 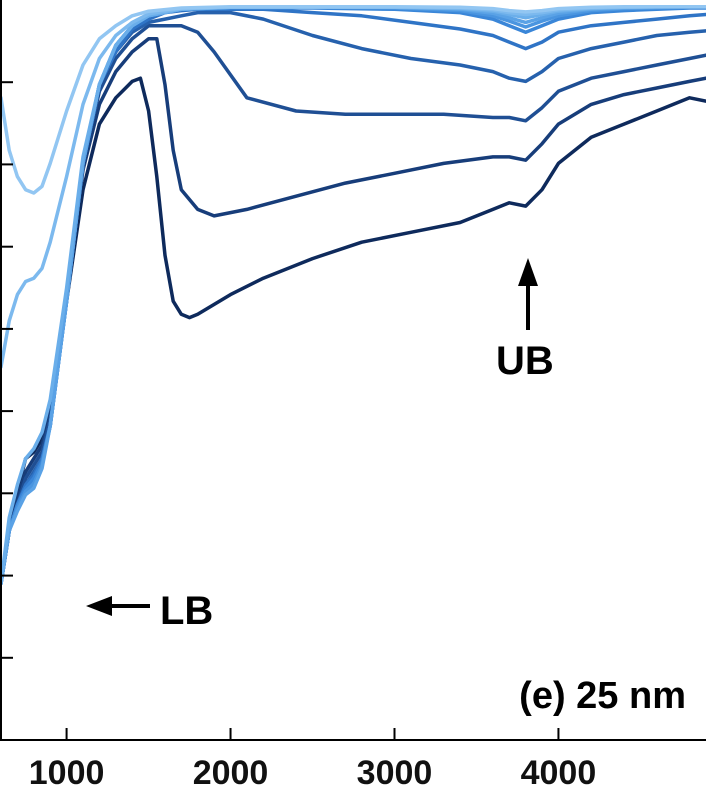 What do you see at coordinates (313, 760) in the screenshot?
I see `x-ticks: 1000 2000 3000 4000` at bounding box center [313, 760].